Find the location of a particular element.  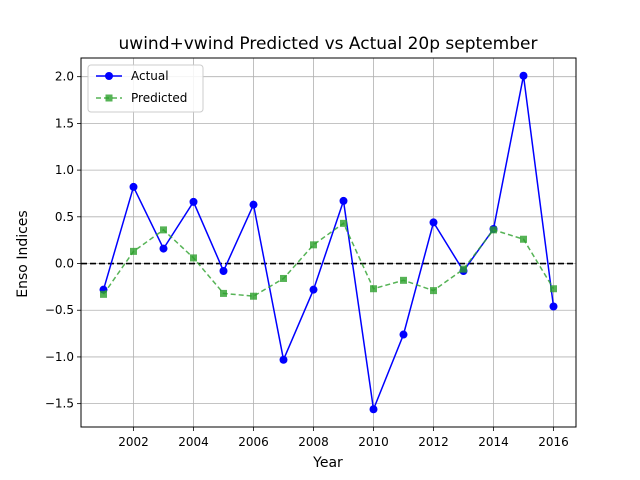

y-tick-label: −0.5 is located at coordinates (59, 310).